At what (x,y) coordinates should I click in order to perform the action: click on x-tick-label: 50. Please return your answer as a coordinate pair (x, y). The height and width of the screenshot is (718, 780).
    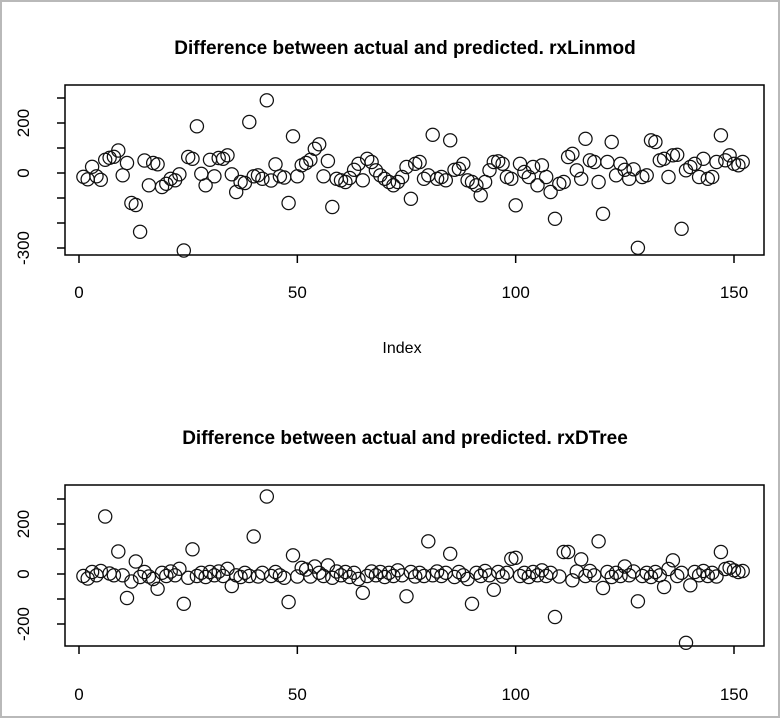
    Looking at the image, I should click on (297, 292).